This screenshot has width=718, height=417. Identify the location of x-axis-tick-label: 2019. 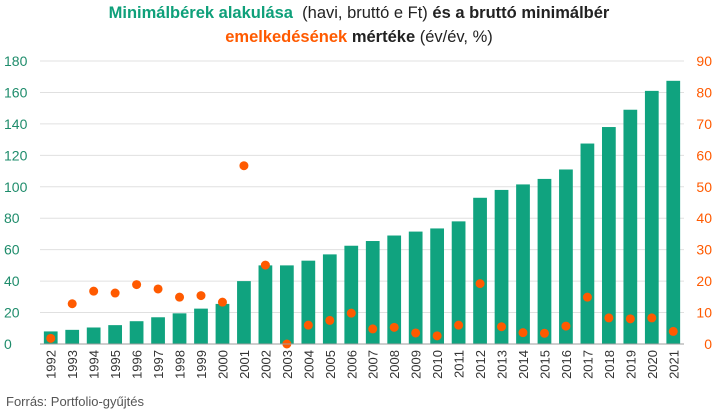
(630, 364).